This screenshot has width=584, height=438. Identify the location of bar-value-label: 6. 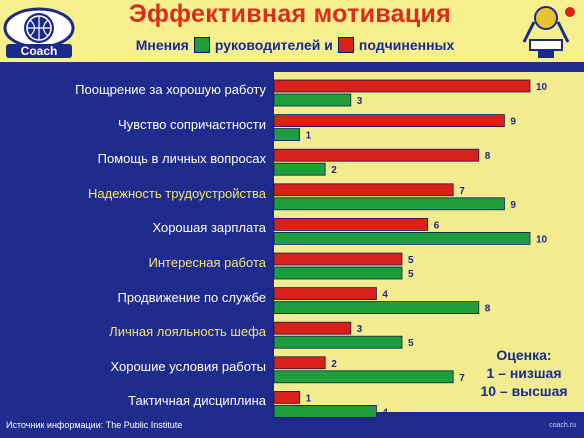
(437, 225).